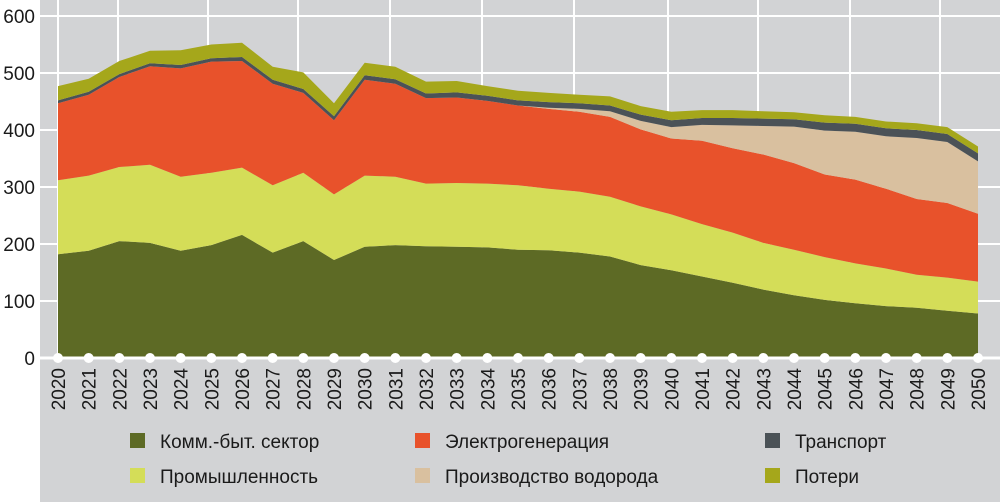  What do you see at coordinates (887, 389) in the screenshot?
I see `x-tick-label: 2047` at bounding box center [887, 389].